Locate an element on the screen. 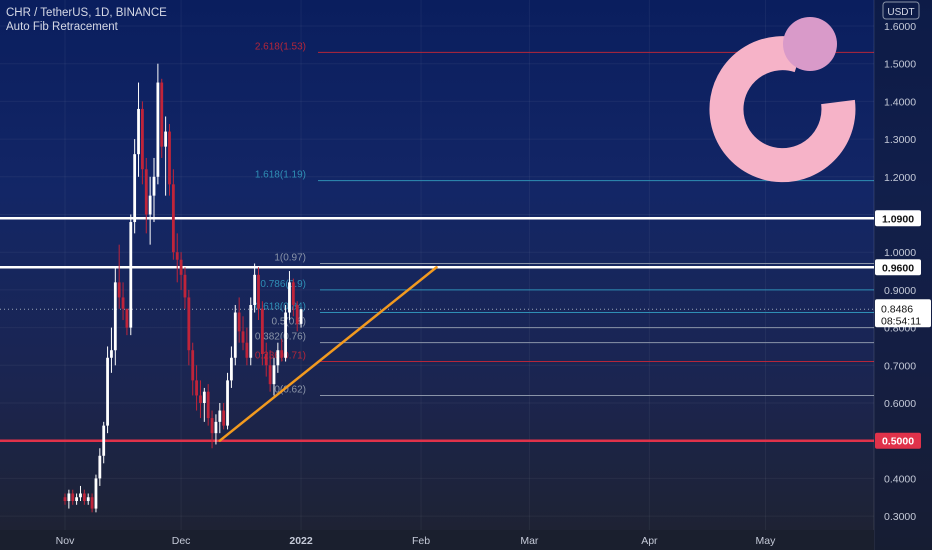  symbol-title: CHR / TetherUS, 1D, BINANCE is located at coordinates (86, 13).